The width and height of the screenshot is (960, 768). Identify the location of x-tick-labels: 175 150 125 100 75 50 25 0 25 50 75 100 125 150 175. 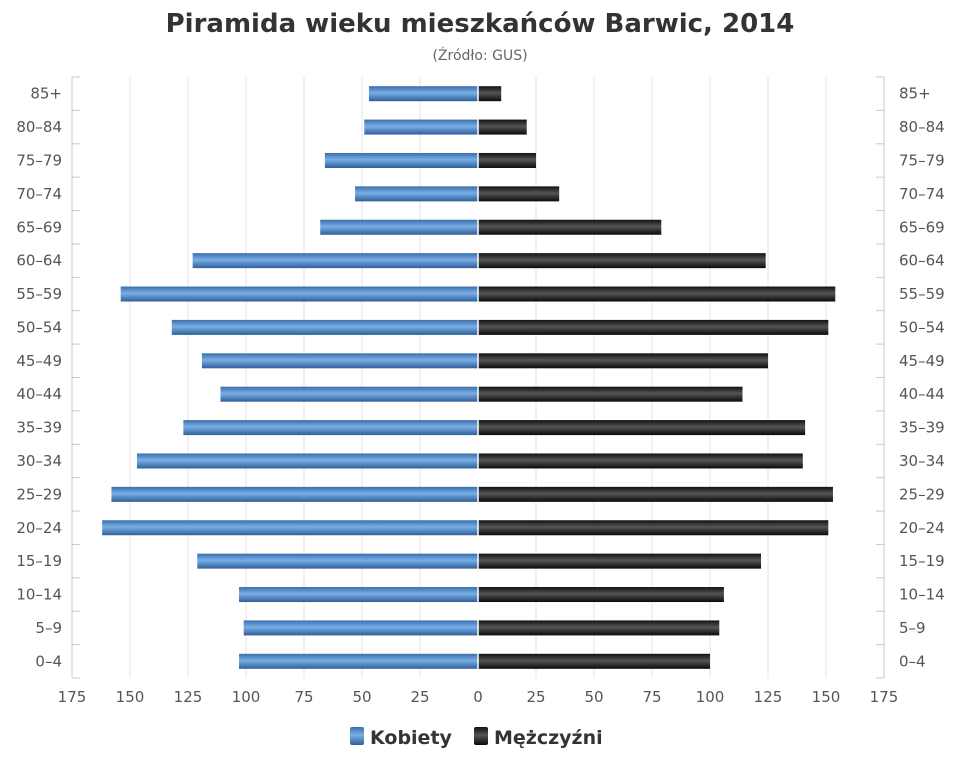
(478, 697).